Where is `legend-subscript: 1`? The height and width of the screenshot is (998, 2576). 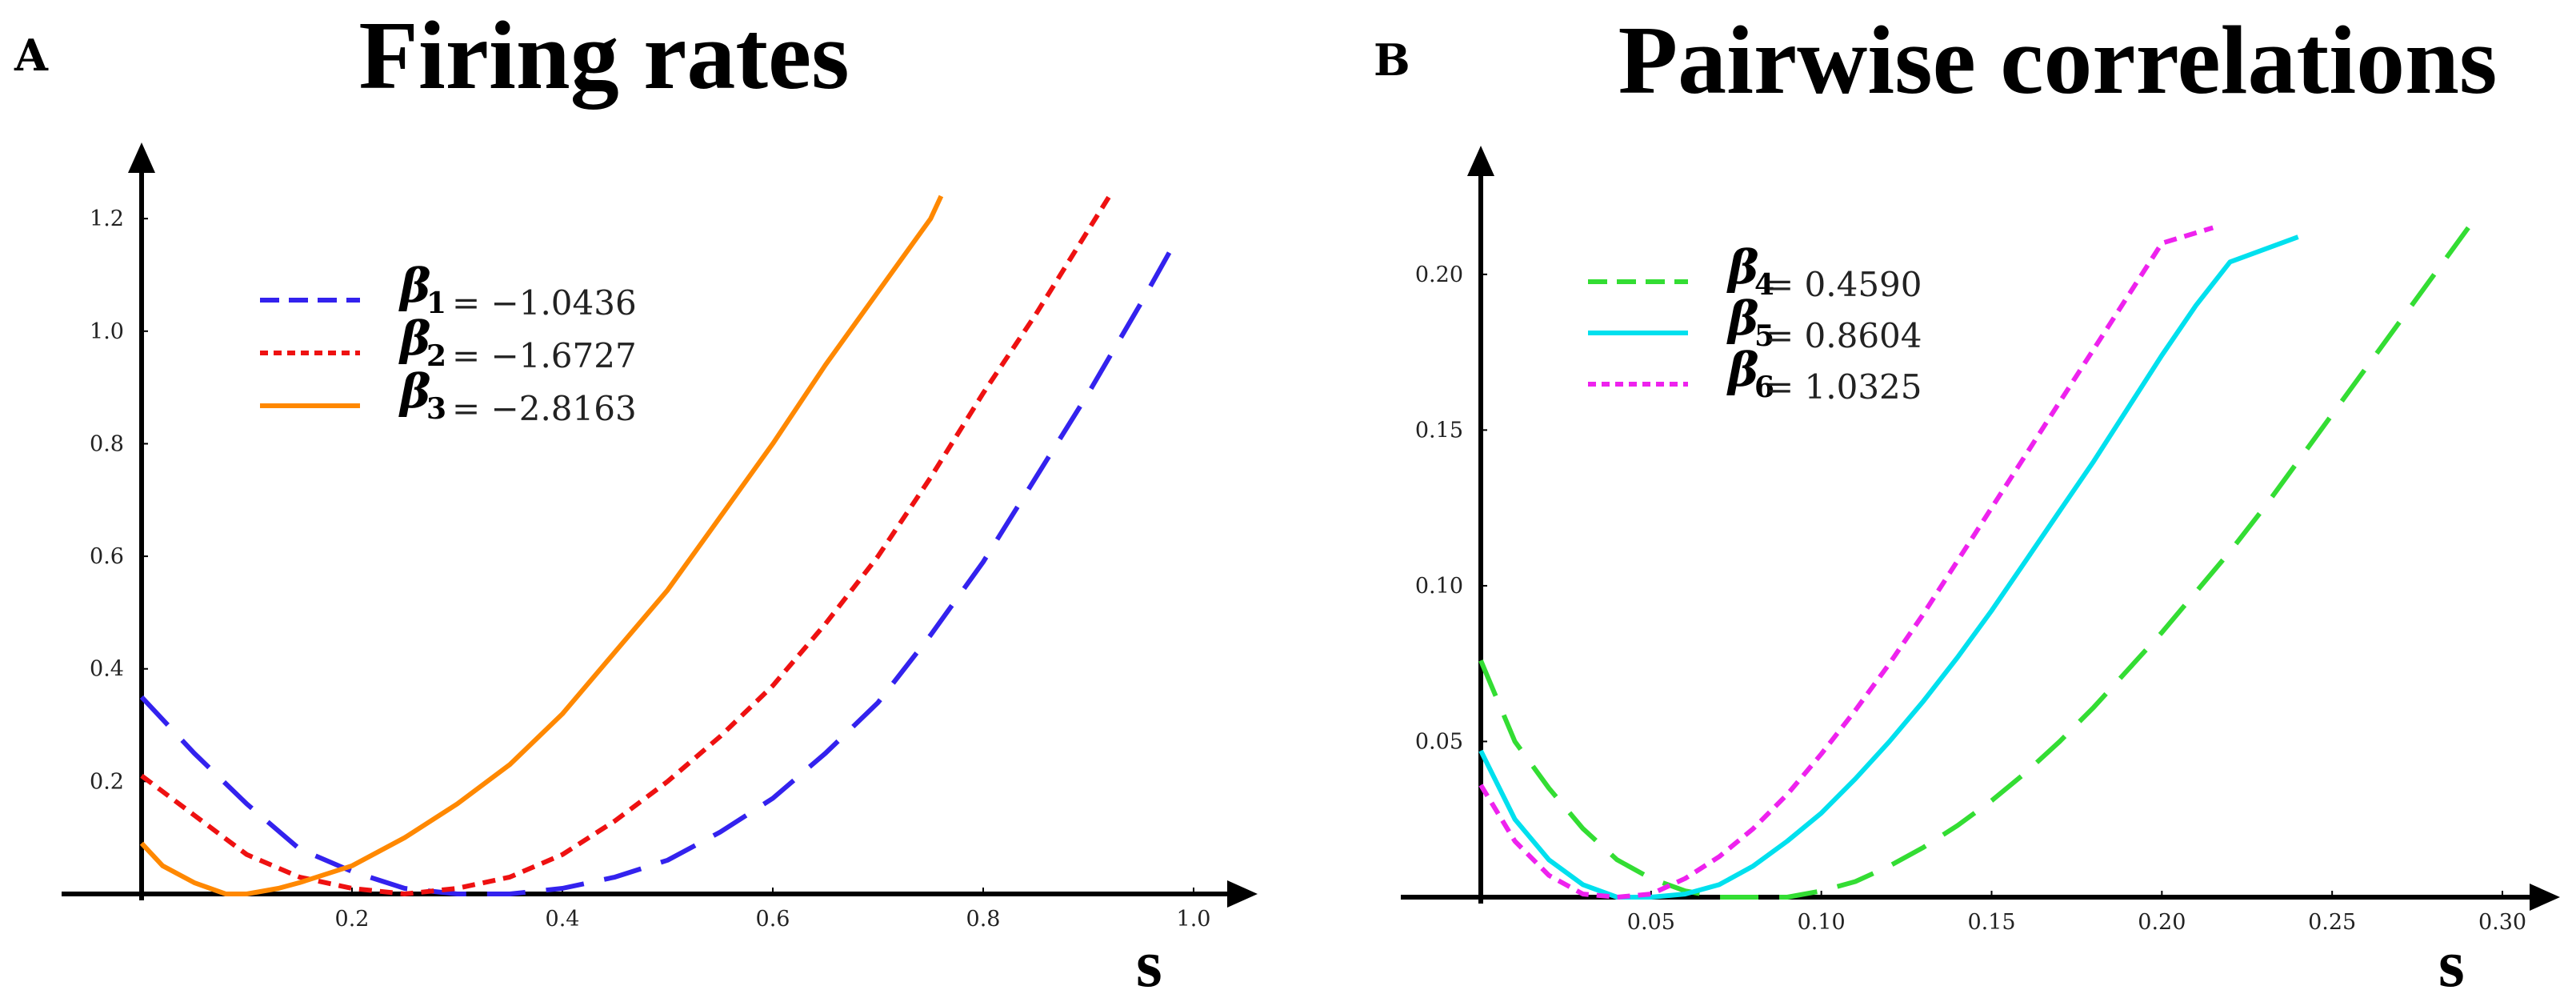 legend-subscript: 1 is located at coordinates (436, 303).